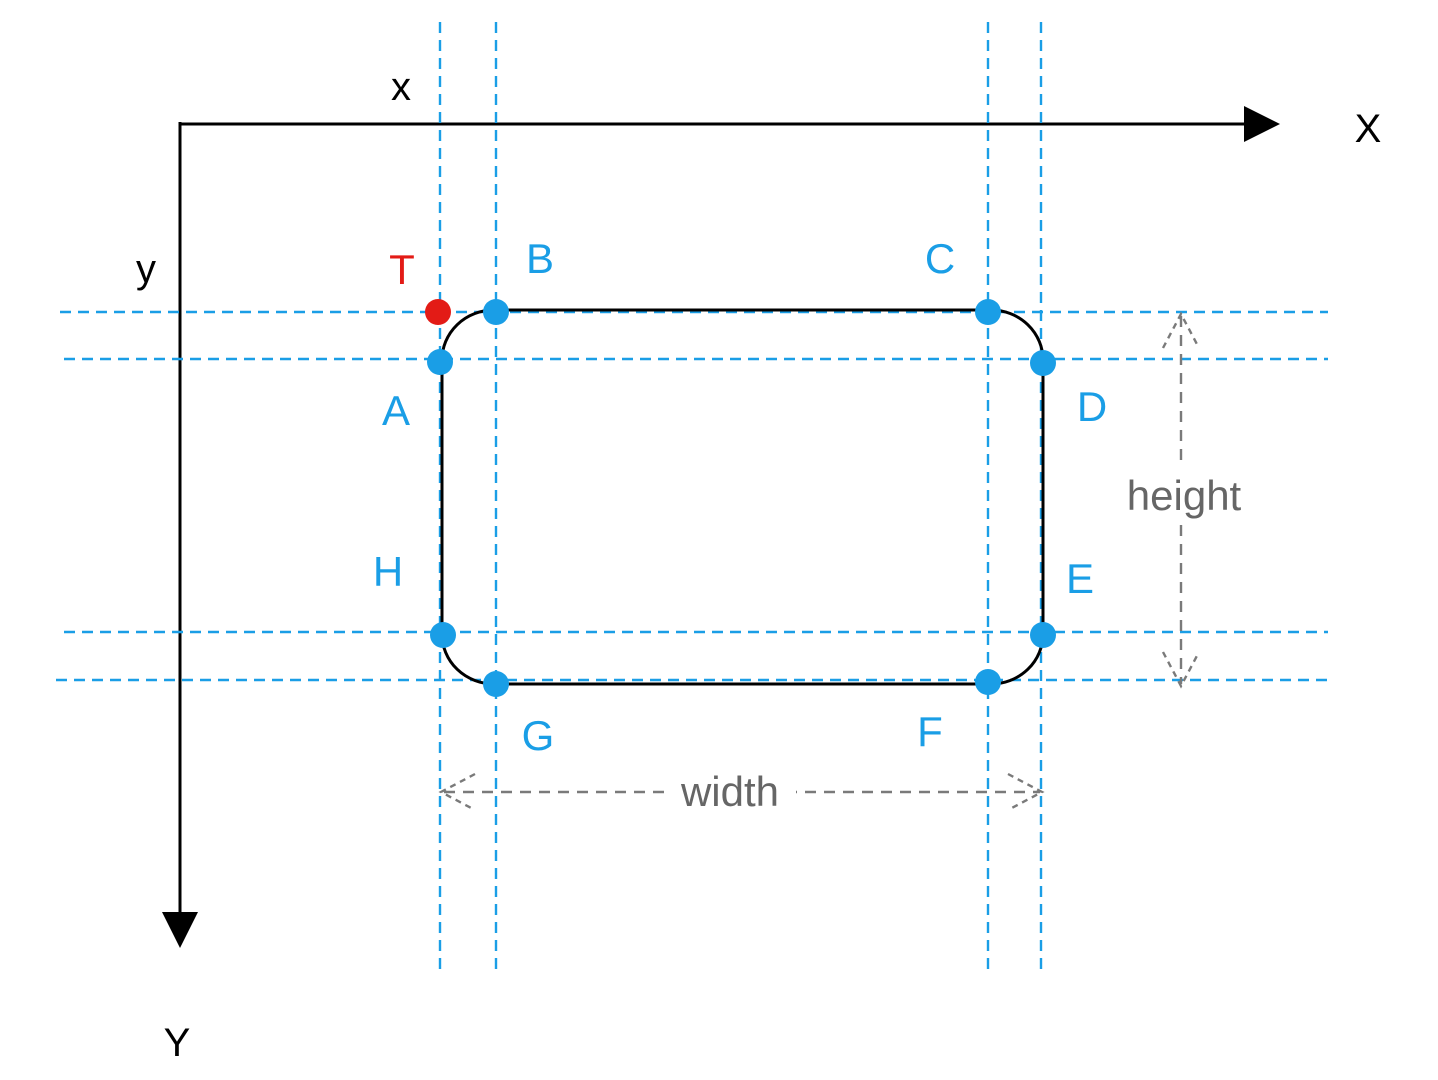  Describe the element at coordinates (1080, 578) in the screenshot. I see `label-e: E` at that location.